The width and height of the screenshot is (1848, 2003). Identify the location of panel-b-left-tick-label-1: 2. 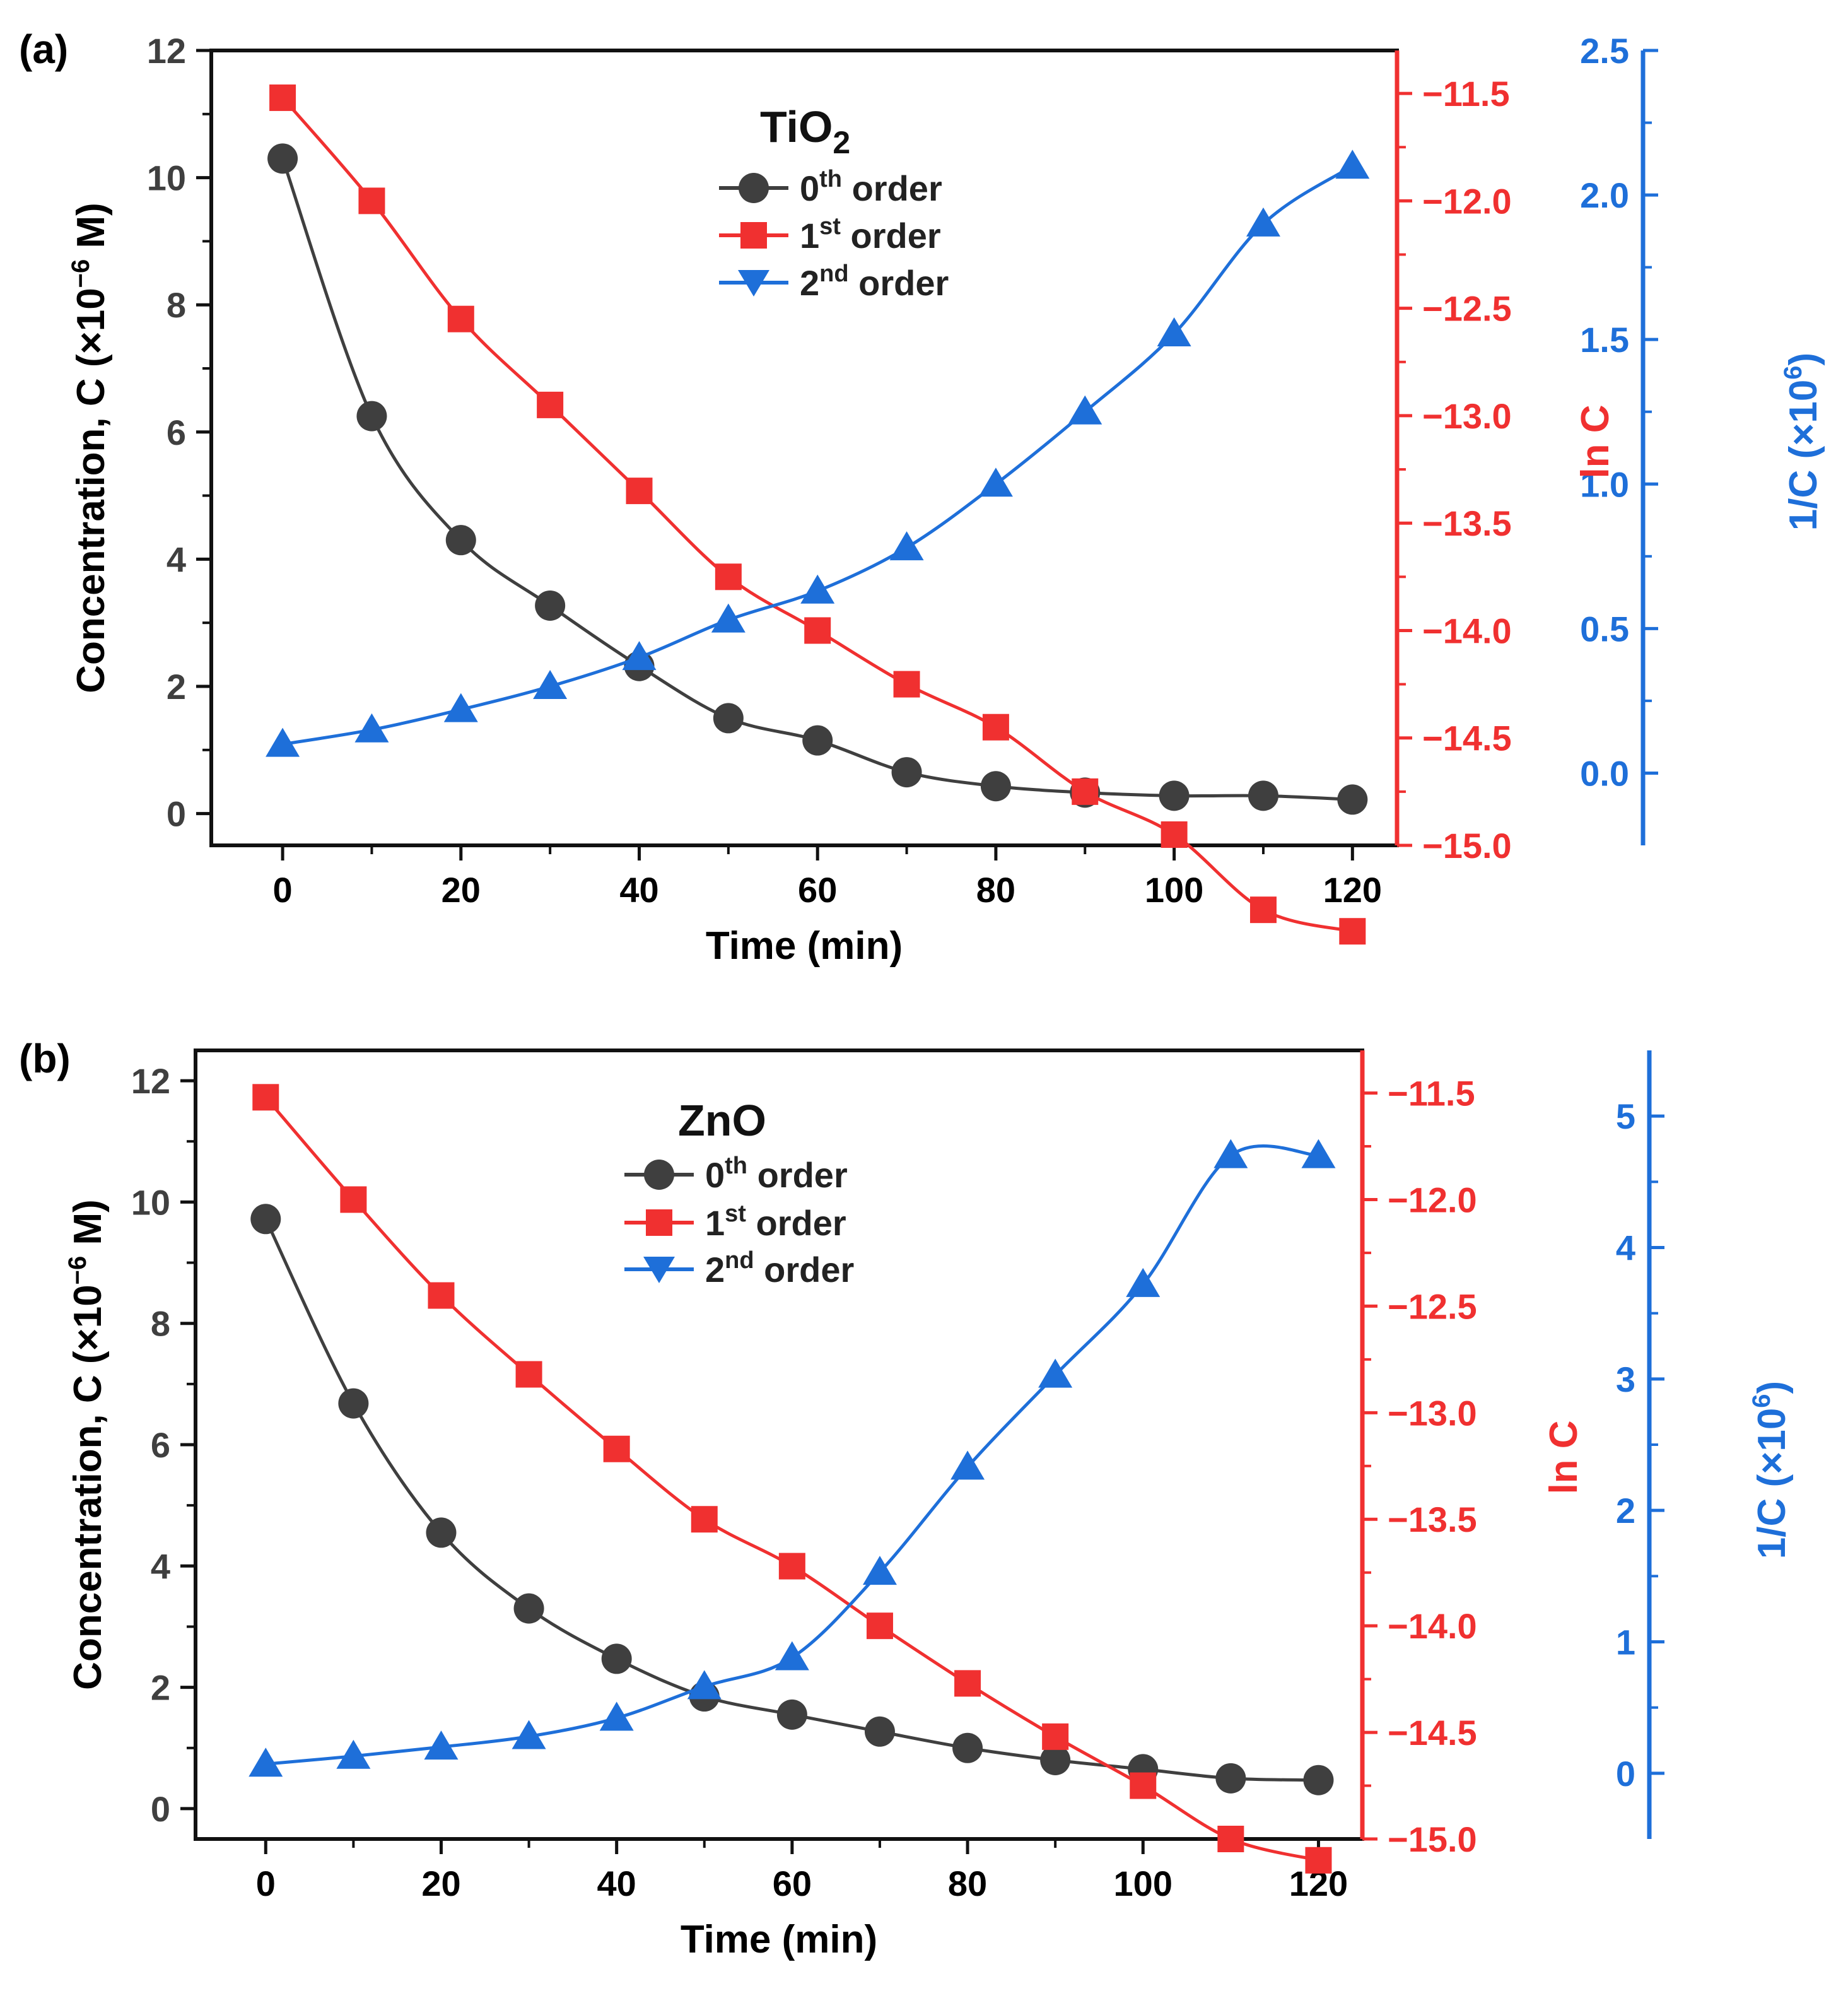
(160, 1688).